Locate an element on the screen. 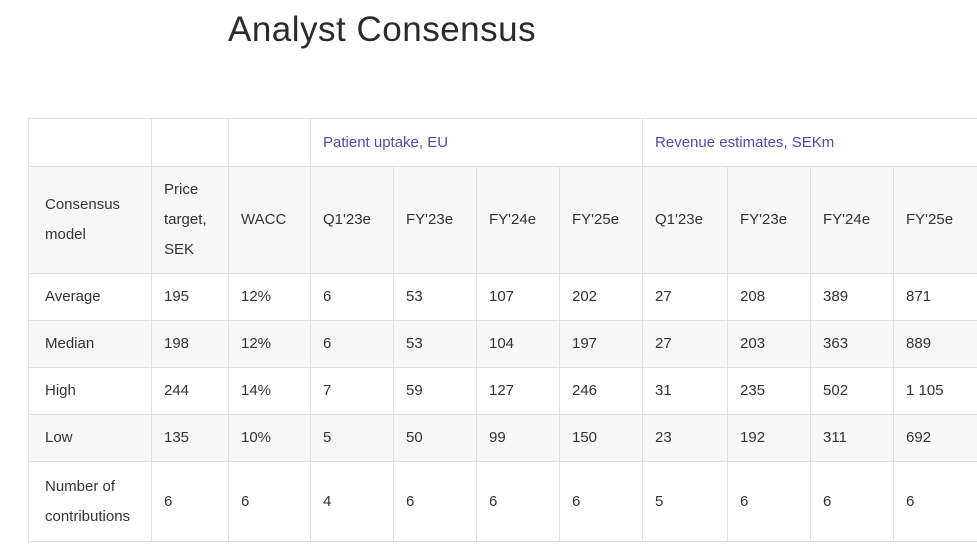 Image resolution: width=977 pixels, height=546 pixels. value-cell: 692 is located at coordinates (935, 438).